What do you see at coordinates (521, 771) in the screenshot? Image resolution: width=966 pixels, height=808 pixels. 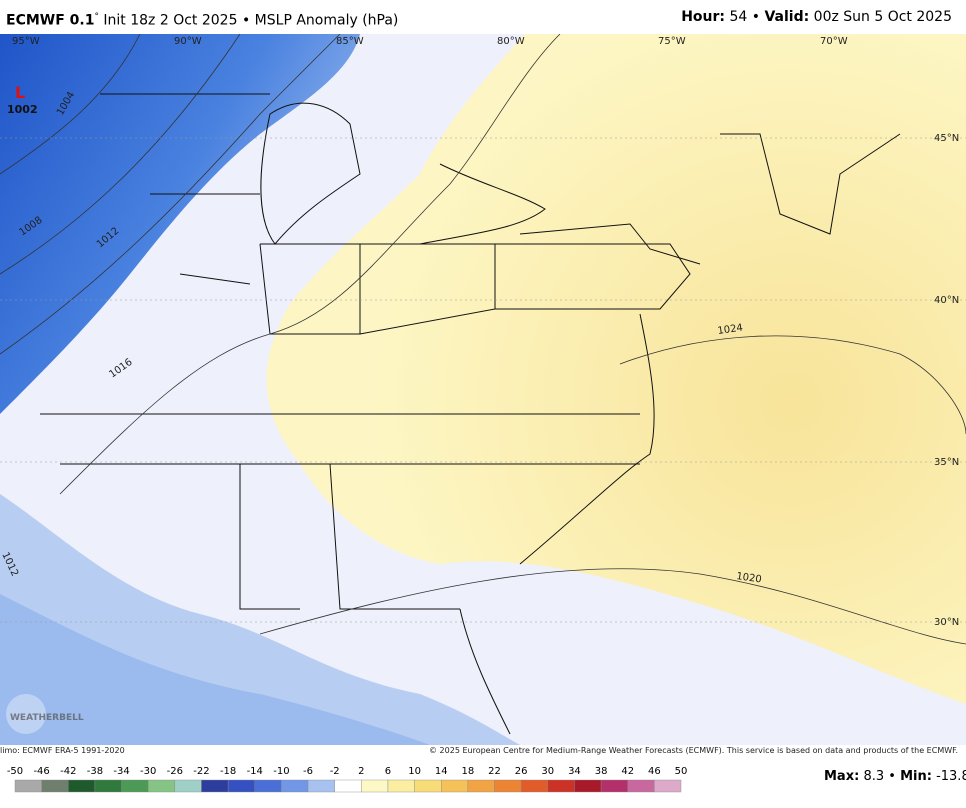 I see `colorbar-tick-label: 26` at bounding box center [521, 771].